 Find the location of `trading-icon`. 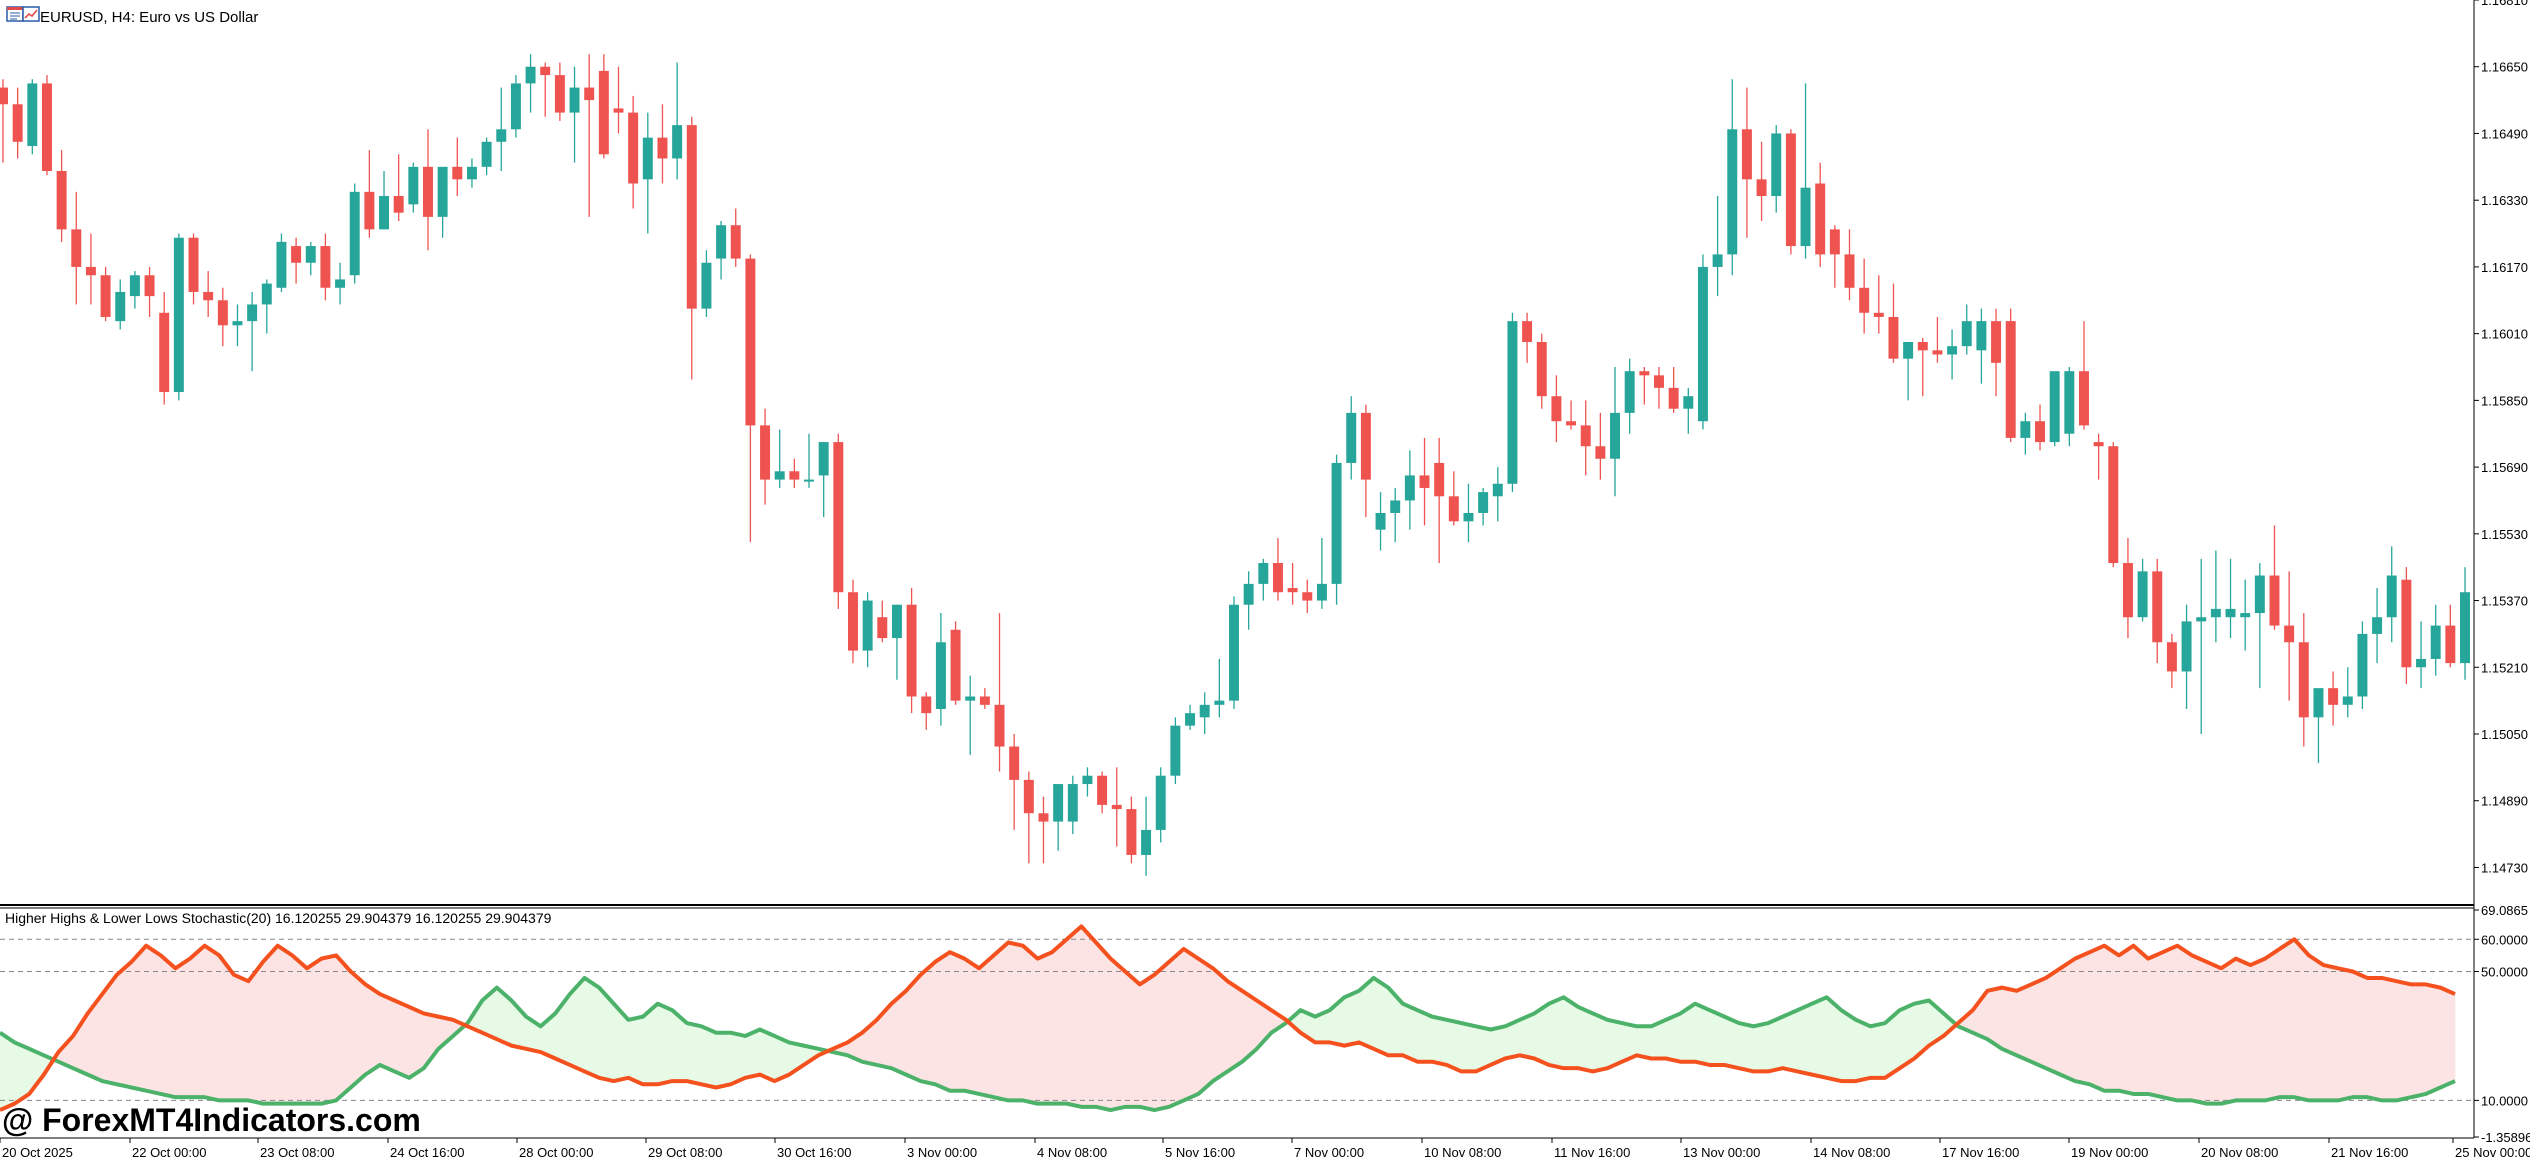

trading-icon is located at coordinates (31, 14).